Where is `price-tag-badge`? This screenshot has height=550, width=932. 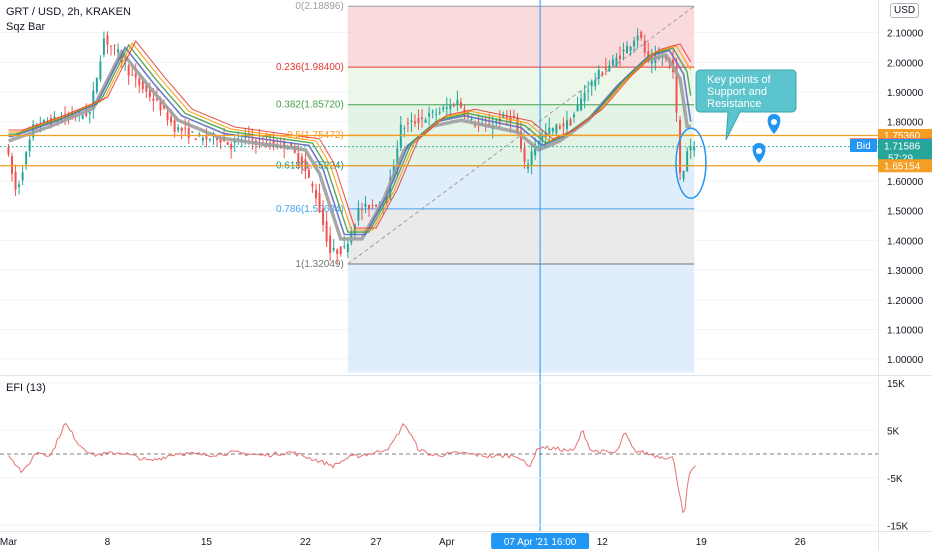
price-tag-badge is located at coordinates (863, 146).